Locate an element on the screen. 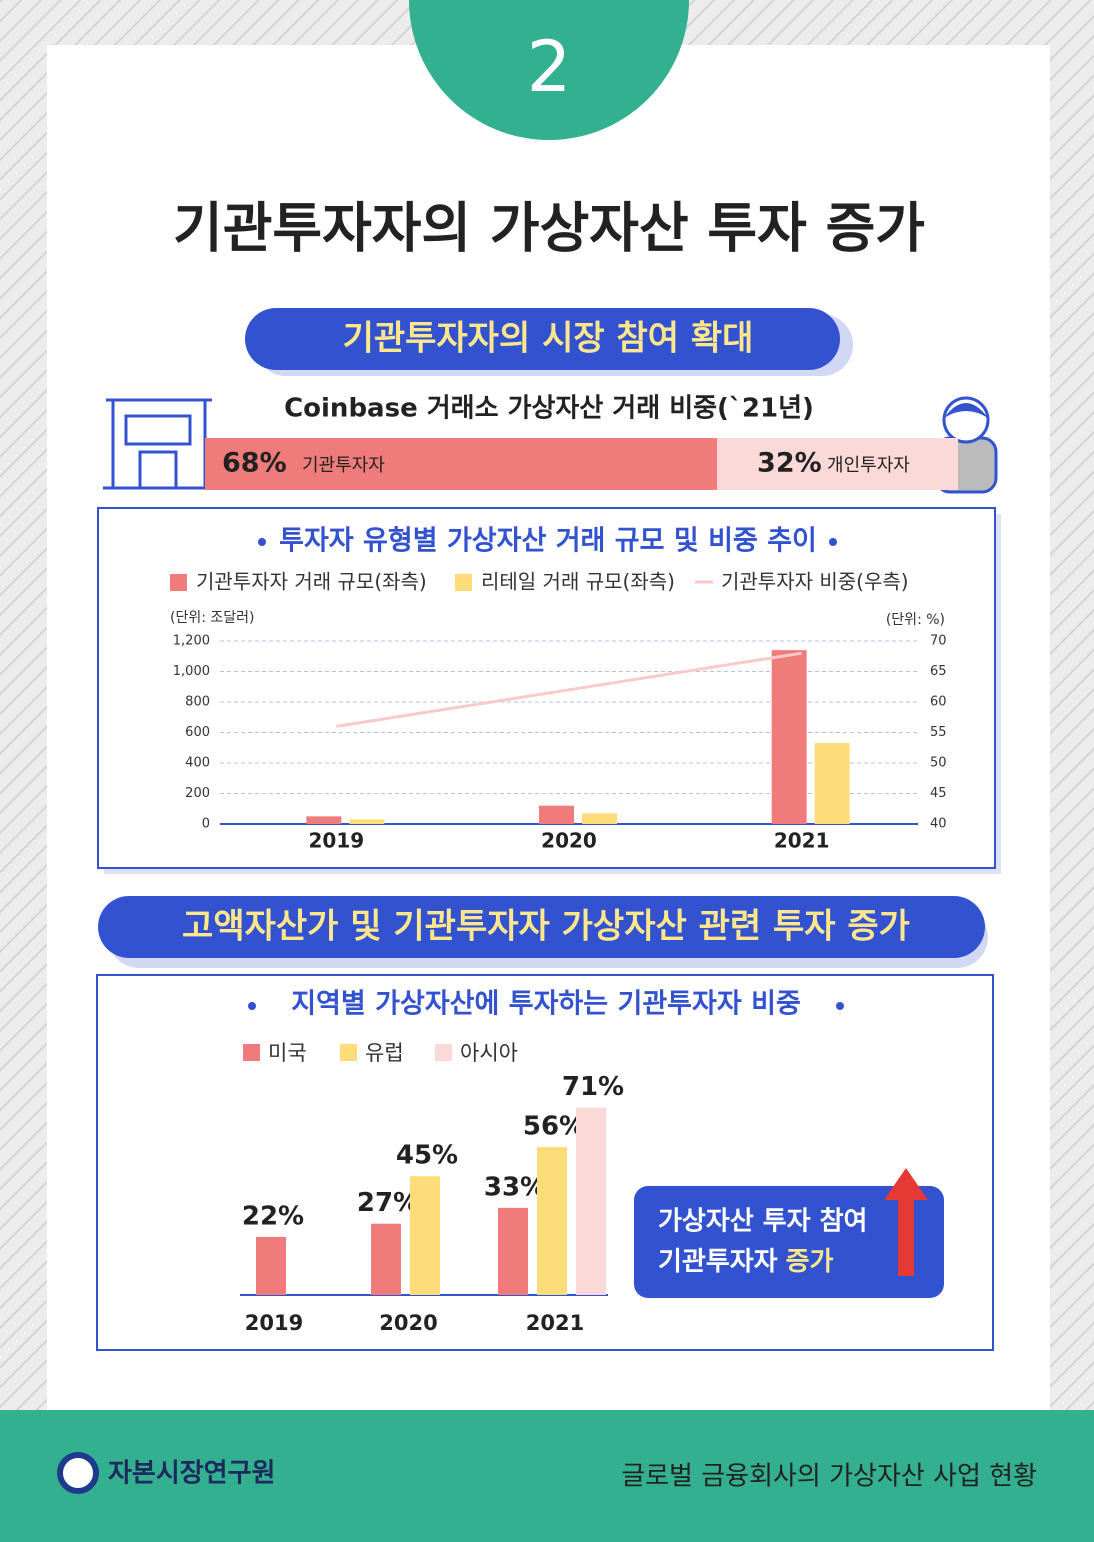  value-label: 68% is located at coordinates (254, 463).